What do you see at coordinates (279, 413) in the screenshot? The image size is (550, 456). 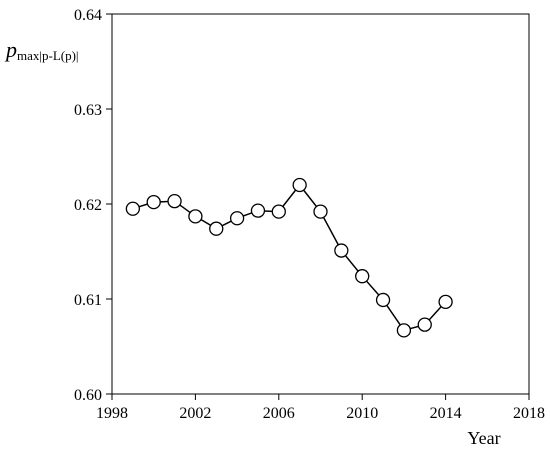 I see `x-tick-label: 2006` at bounding box center [279, 413].